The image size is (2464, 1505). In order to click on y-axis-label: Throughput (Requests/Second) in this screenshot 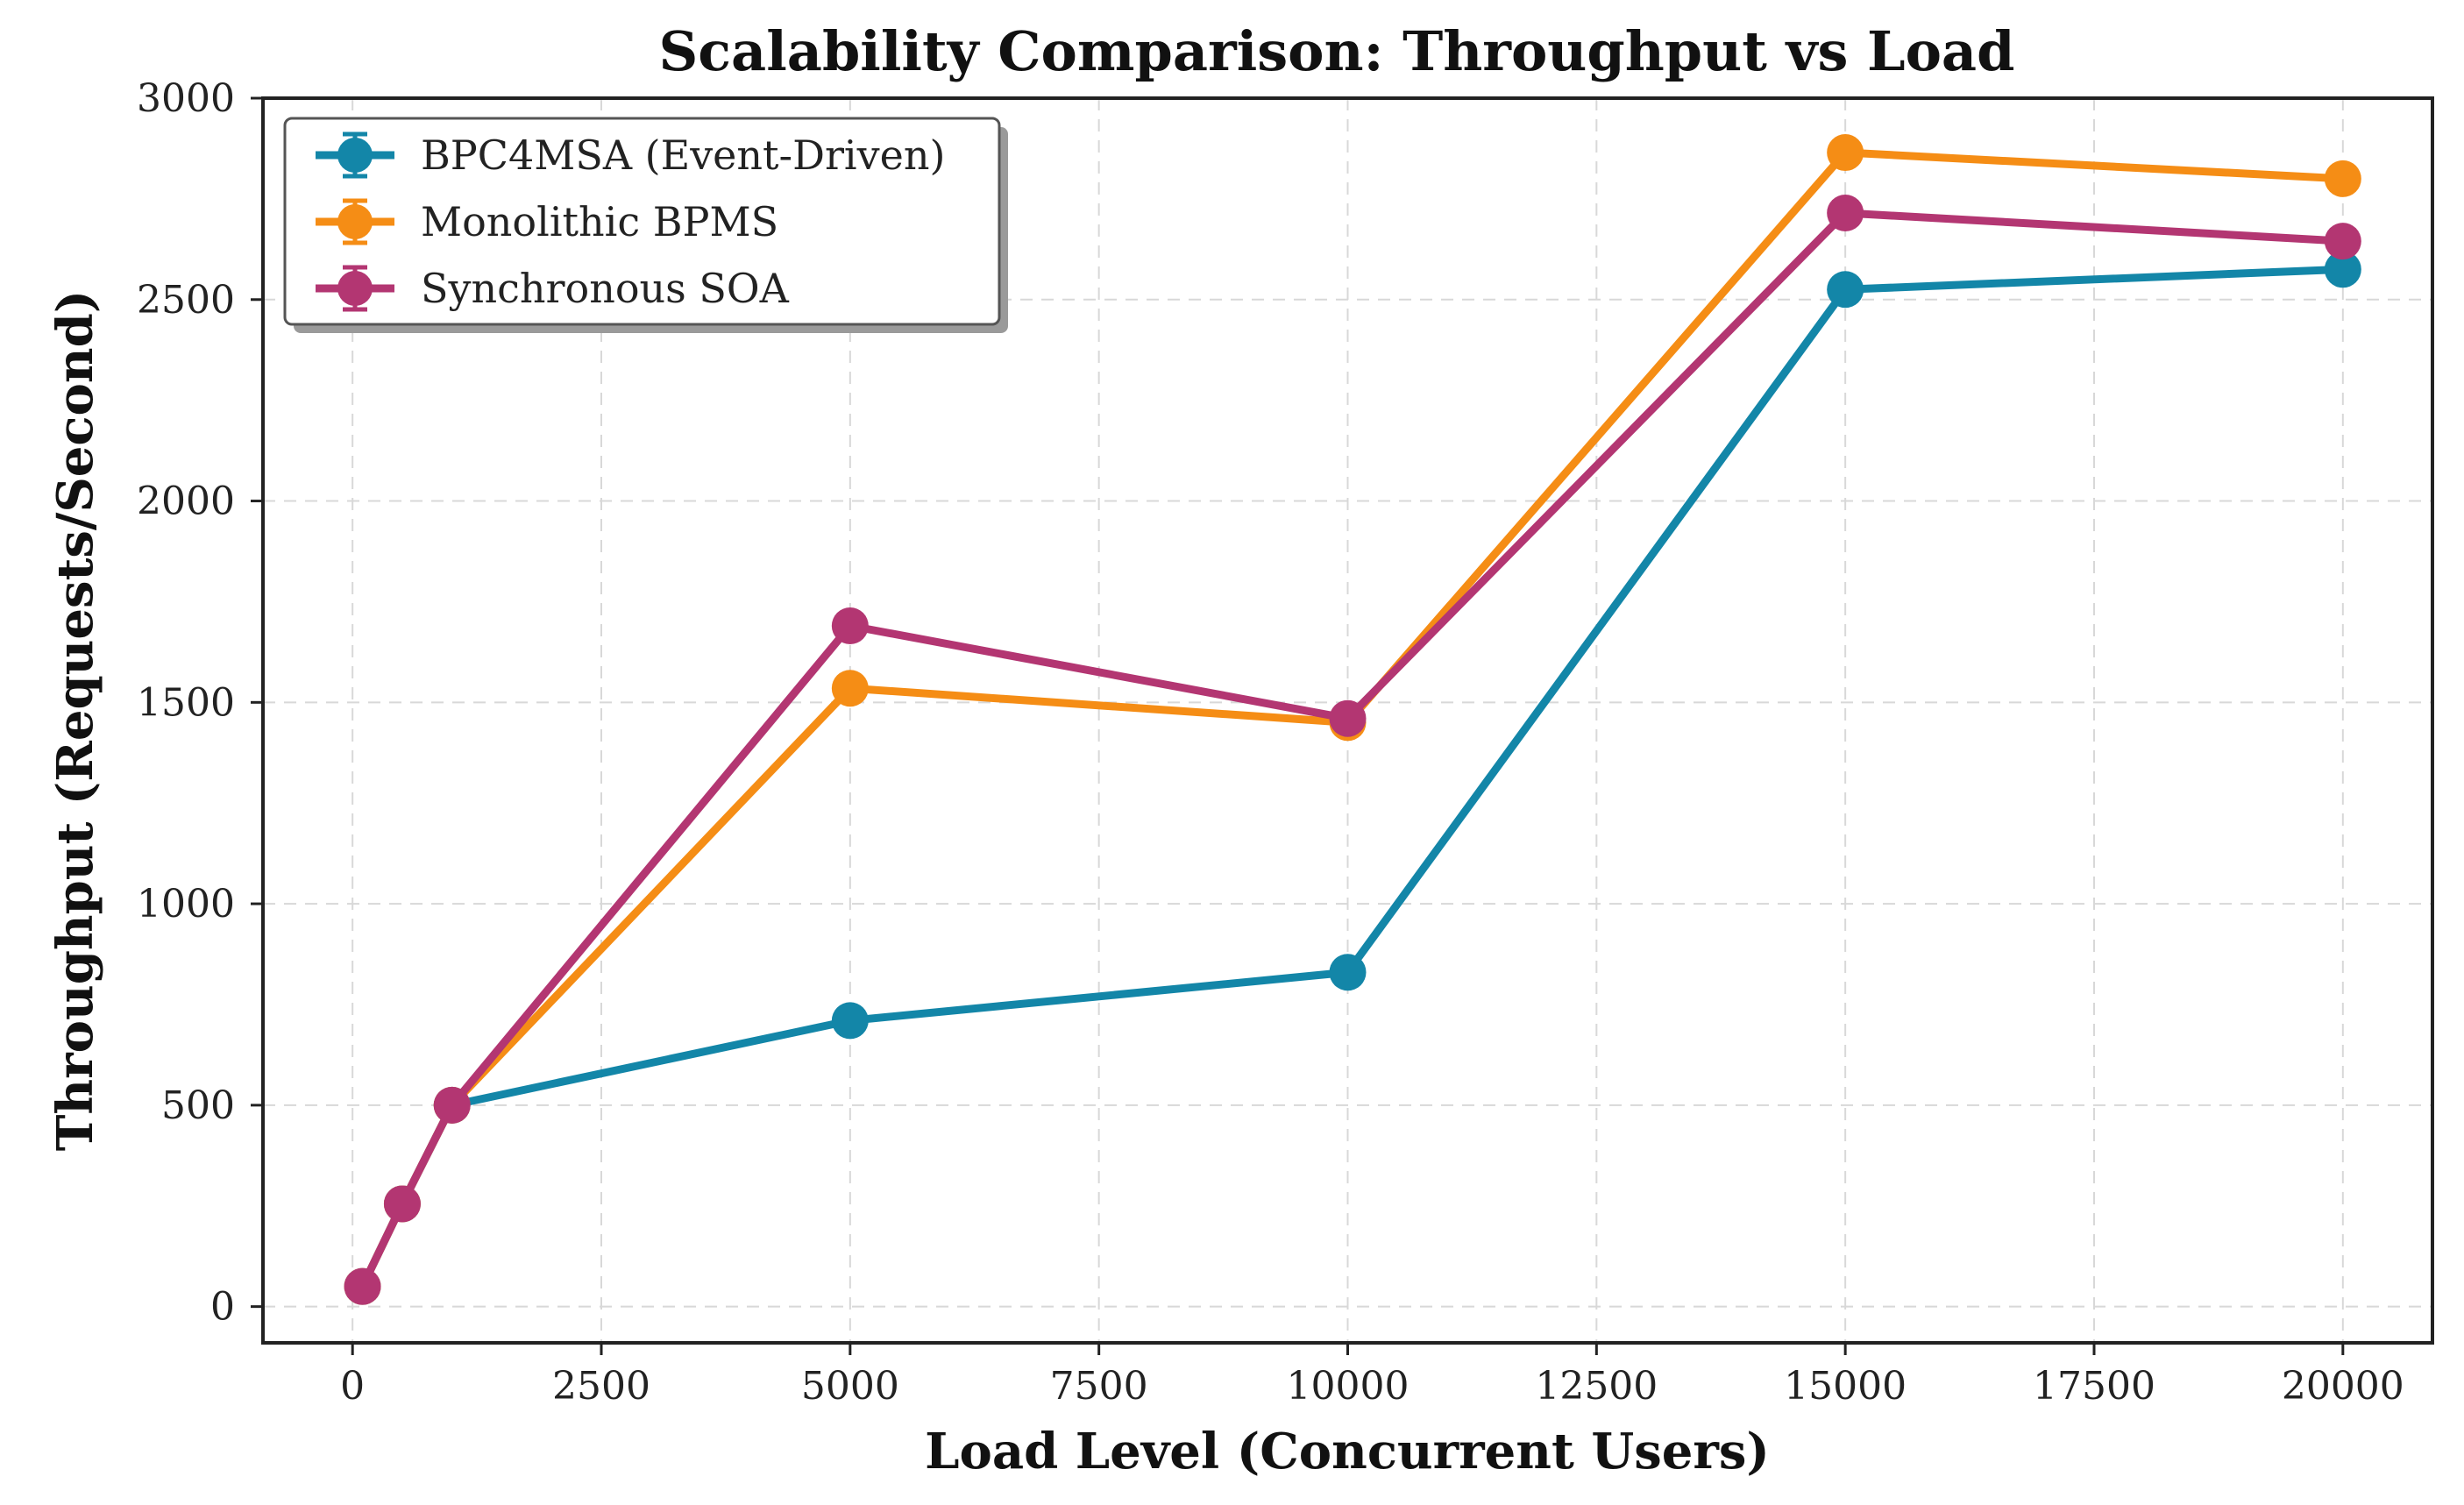, I will do `click(75, 721)`.